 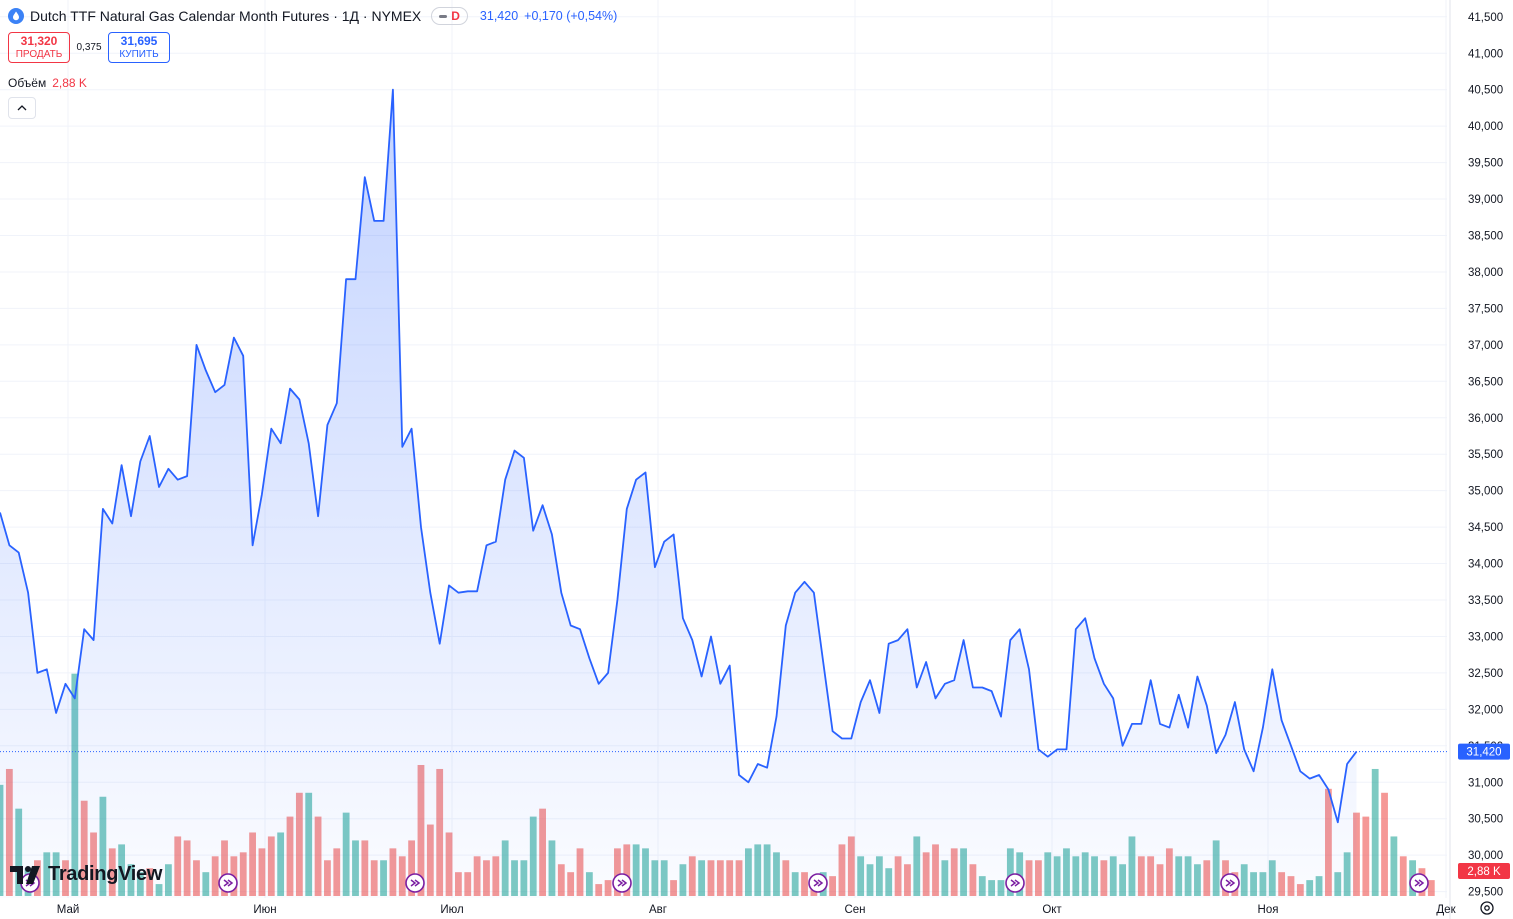 What do you see at coordinates (1268, 910) in the screenshot?
I see `x-tick-label: Ноя` at bounding box center [1268, 910].